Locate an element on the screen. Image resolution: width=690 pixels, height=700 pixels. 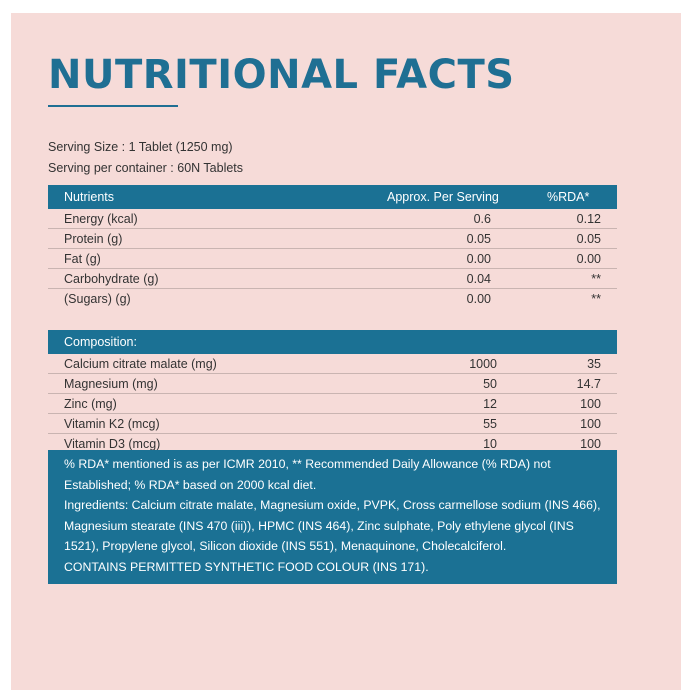
table-row: Vitamin D3 (mcg) 10 100 is located at coordinates (332, 444).